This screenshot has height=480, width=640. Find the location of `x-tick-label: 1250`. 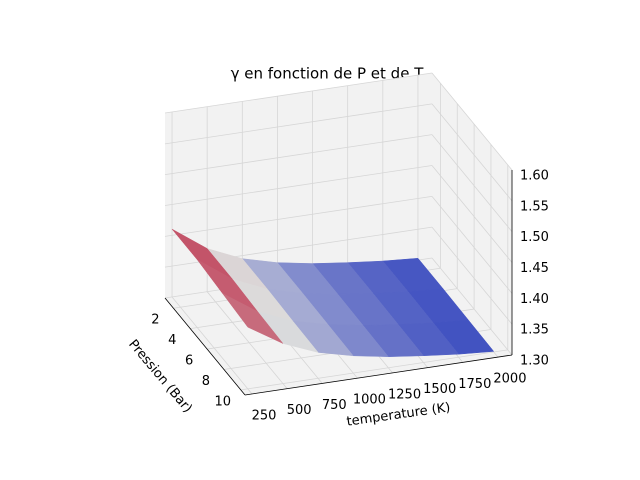

x-tick-label: 1250 is located at coordinates (404, 394).